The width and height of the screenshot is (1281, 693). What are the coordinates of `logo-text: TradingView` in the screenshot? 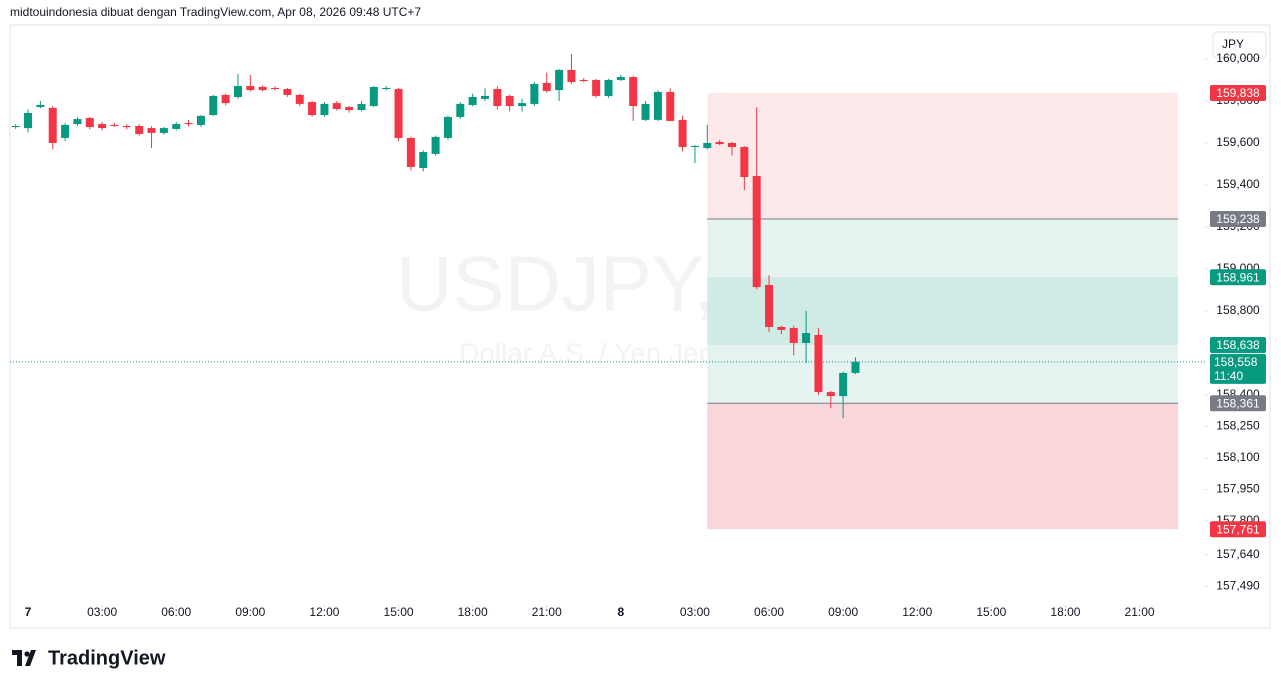 It's located at (107, 658).